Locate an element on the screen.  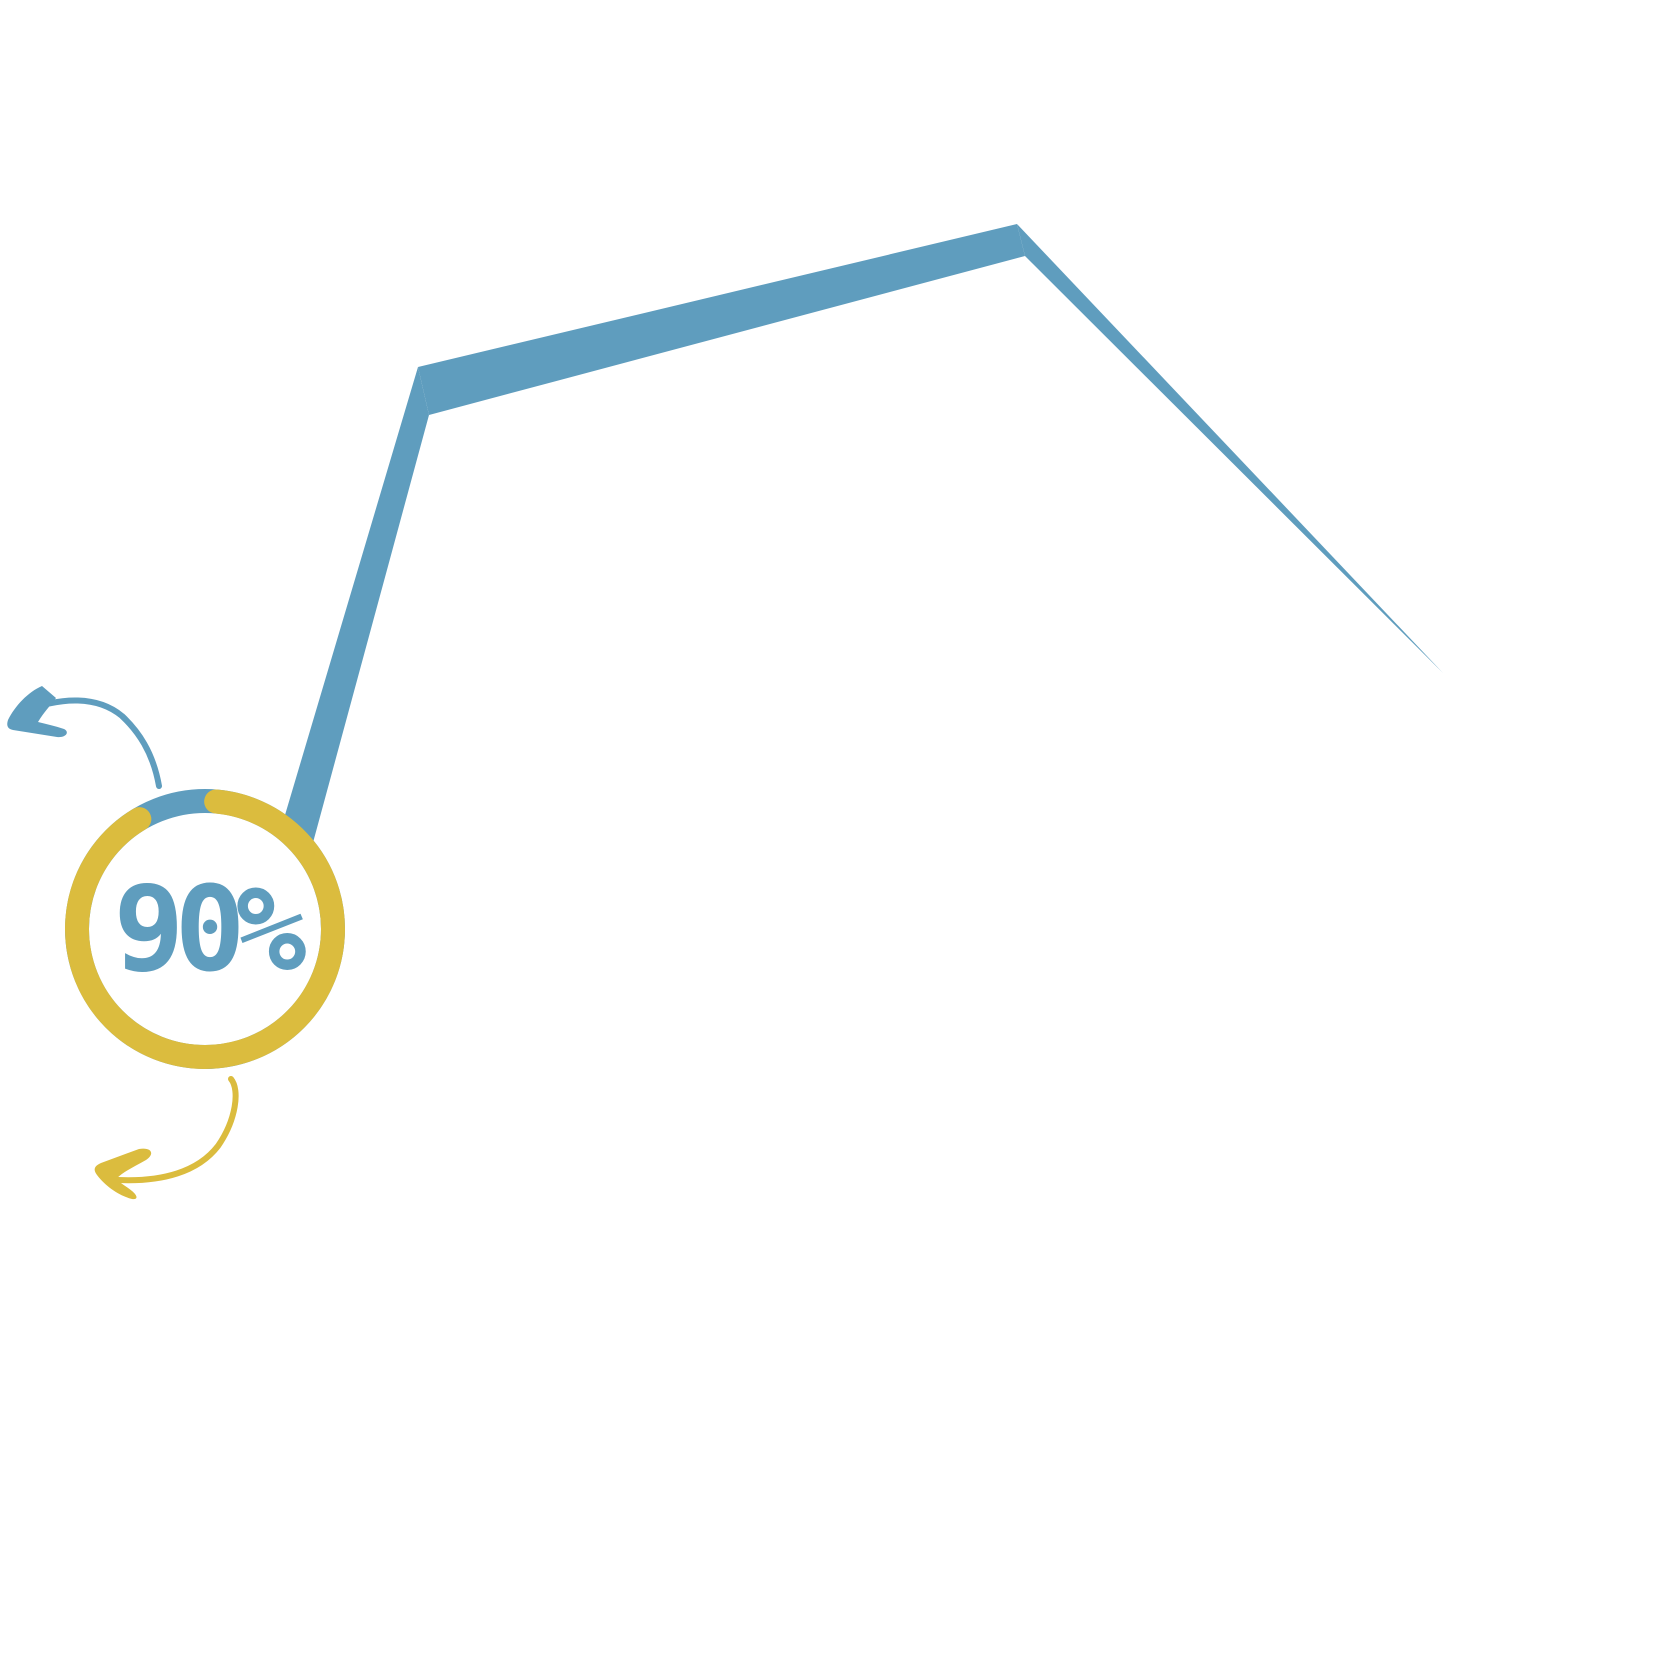
ribbon-left-leg is located at coordinates (357, 608).